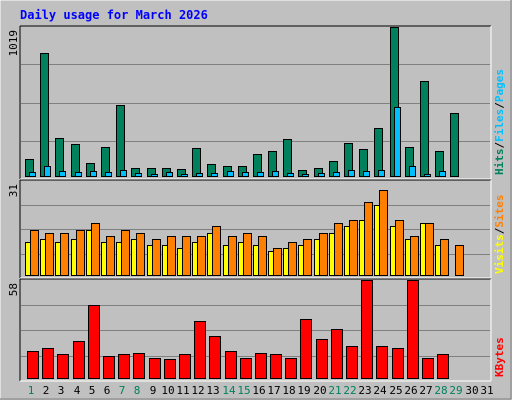 Image resolution: width=512 pixels, height=405 pixels. Describe the element at coordinates (197, 390) in the screenshot. I see `x-label-day-12: 12` at that location.